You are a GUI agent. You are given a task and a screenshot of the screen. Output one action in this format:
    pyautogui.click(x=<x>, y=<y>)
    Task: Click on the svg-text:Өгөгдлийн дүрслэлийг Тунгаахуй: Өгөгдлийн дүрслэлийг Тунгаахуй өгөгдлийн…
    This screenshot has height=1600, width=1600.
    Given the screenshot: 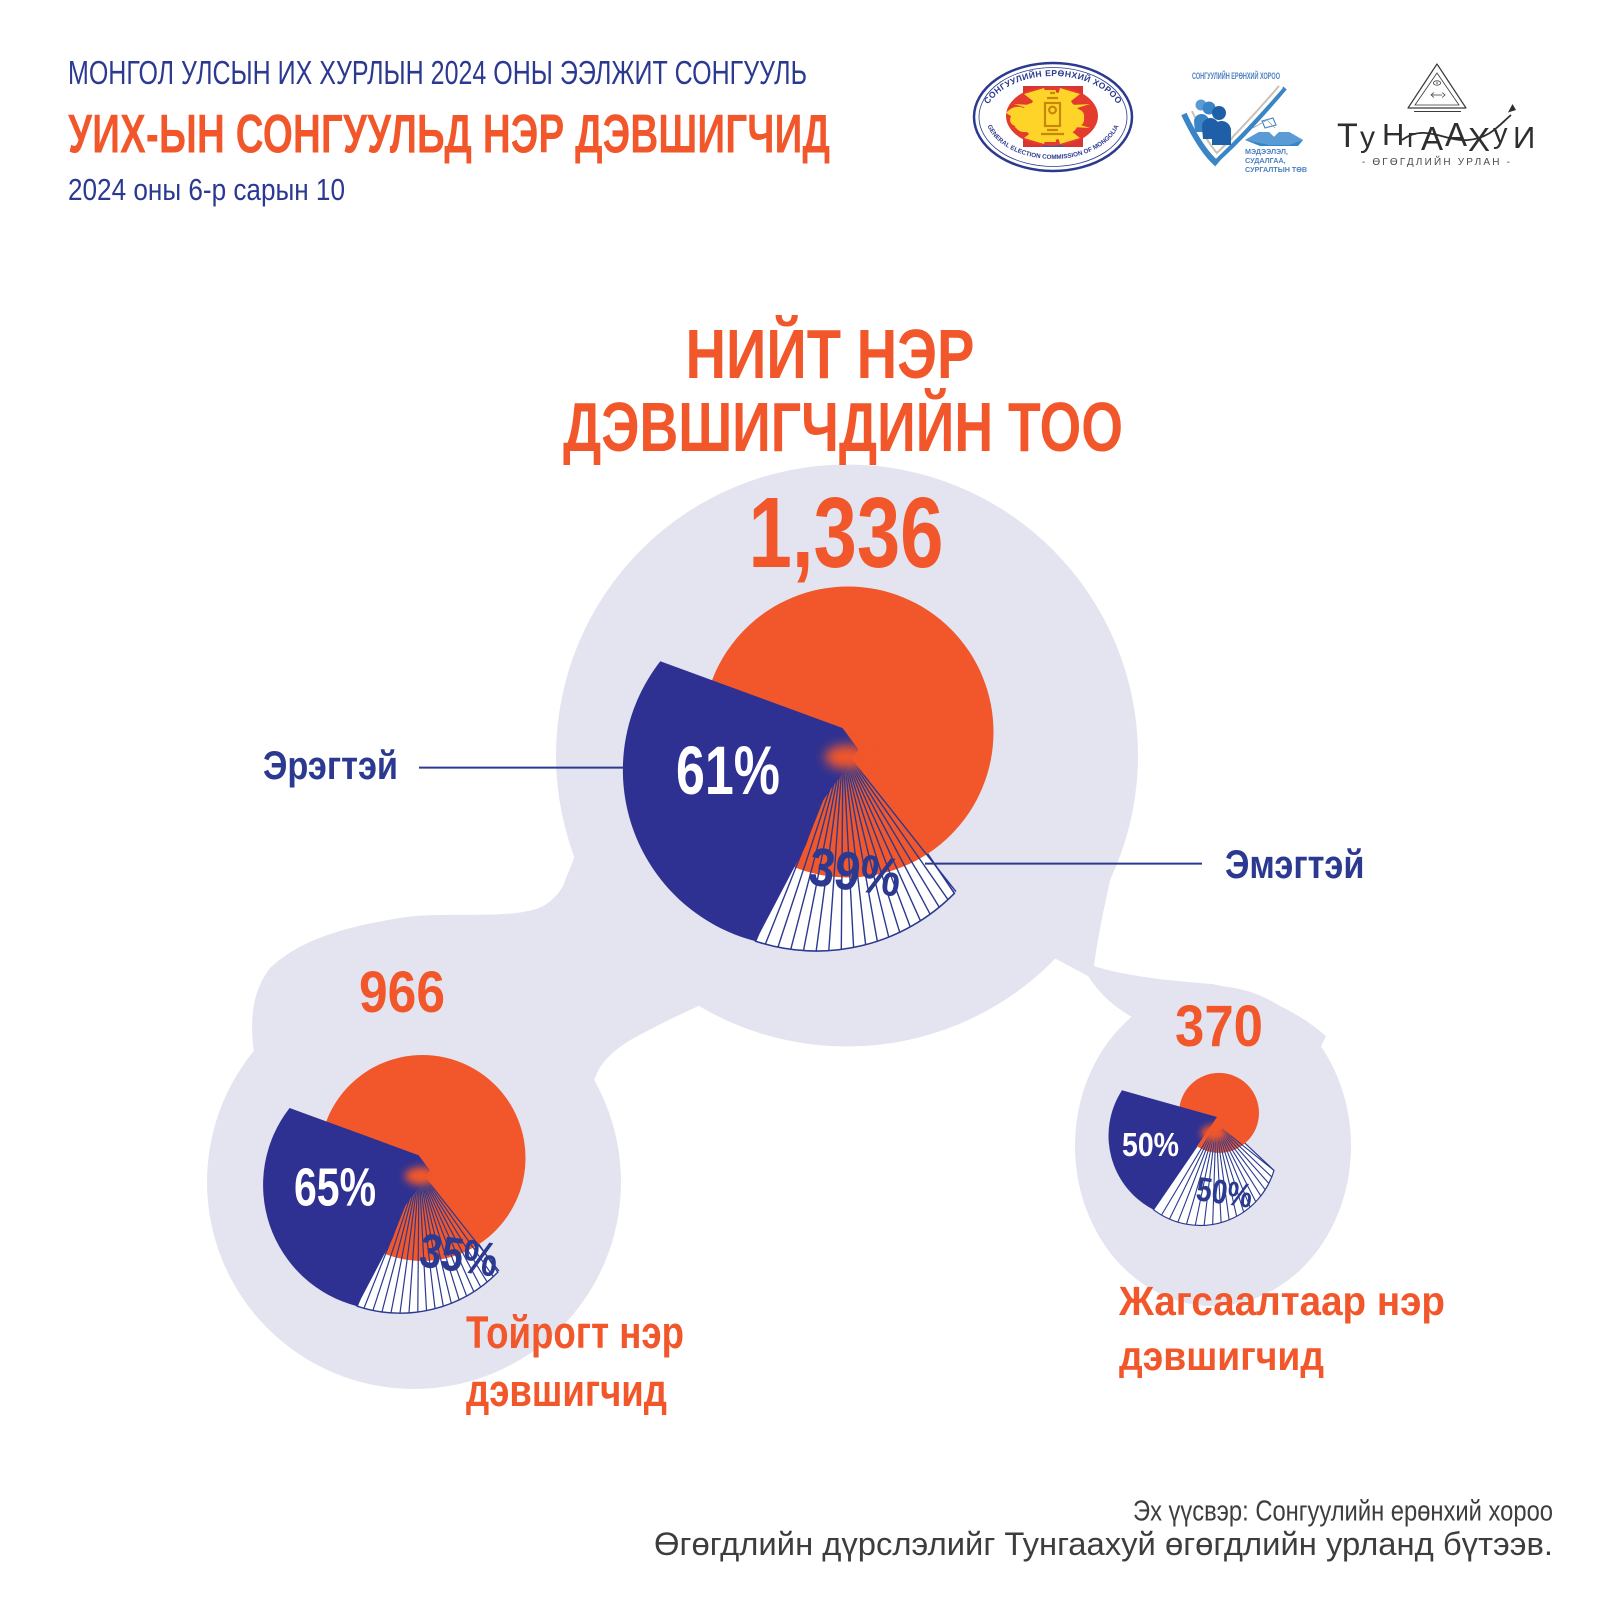 What is the action you would take?
    pyautogui.click(x=1103, y=1544)
    